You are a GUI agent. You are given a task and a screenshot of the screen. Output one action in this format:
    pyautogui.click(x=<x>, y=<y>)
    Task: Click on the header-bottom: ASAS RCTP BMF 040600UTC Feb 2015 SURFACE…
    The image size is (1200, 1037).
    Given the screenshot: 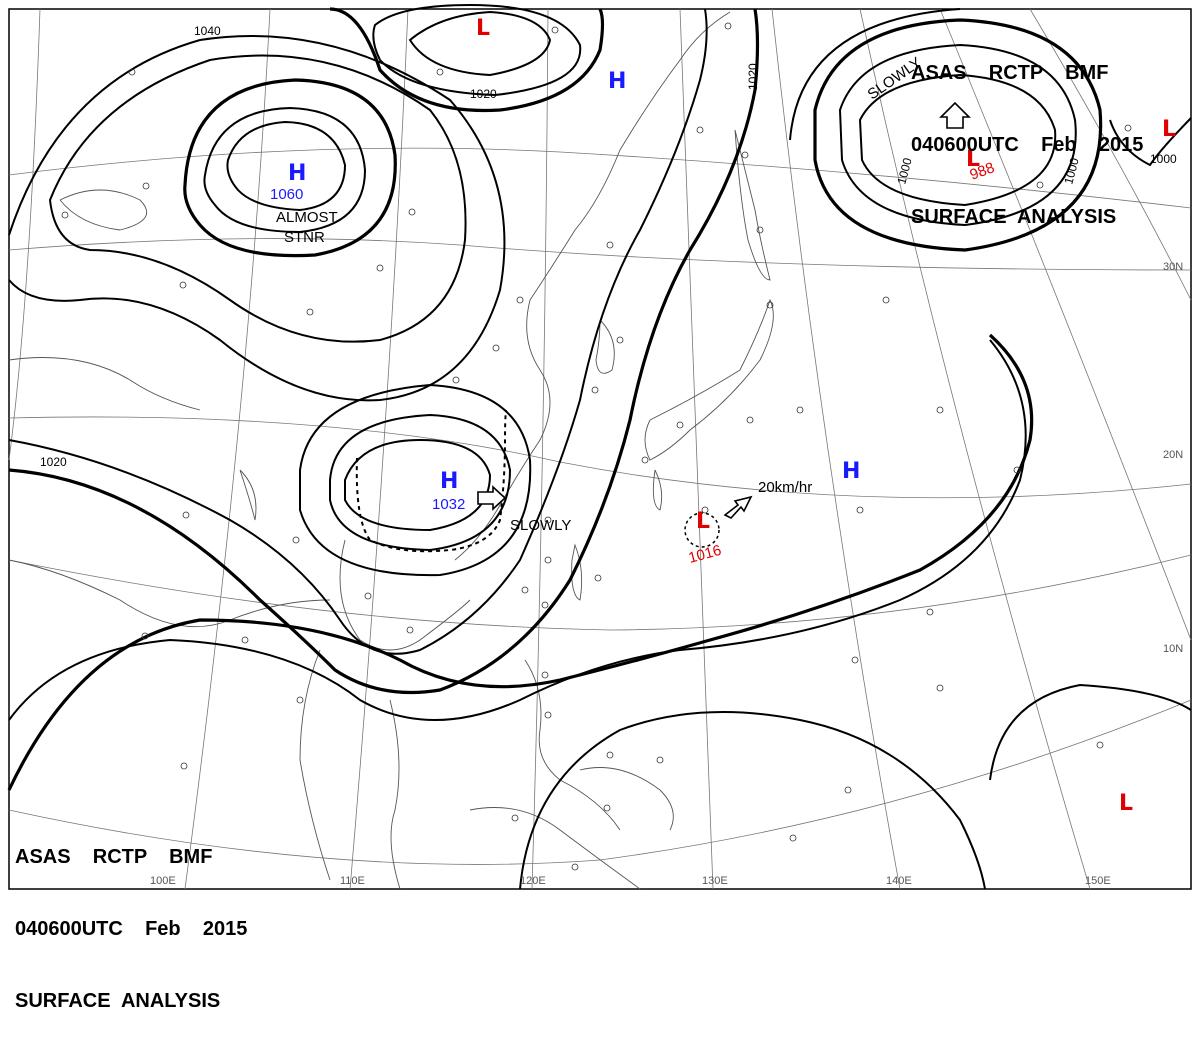 What is the action you would take?
    pyautogui.click(x=131, y=917)
    